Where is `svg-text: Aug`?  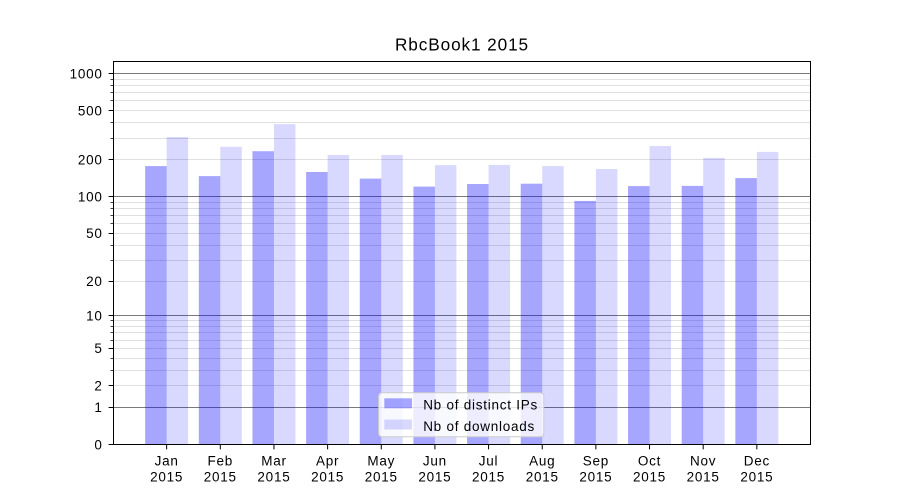
svg-text: Aug is located at coordinates (542, 461).